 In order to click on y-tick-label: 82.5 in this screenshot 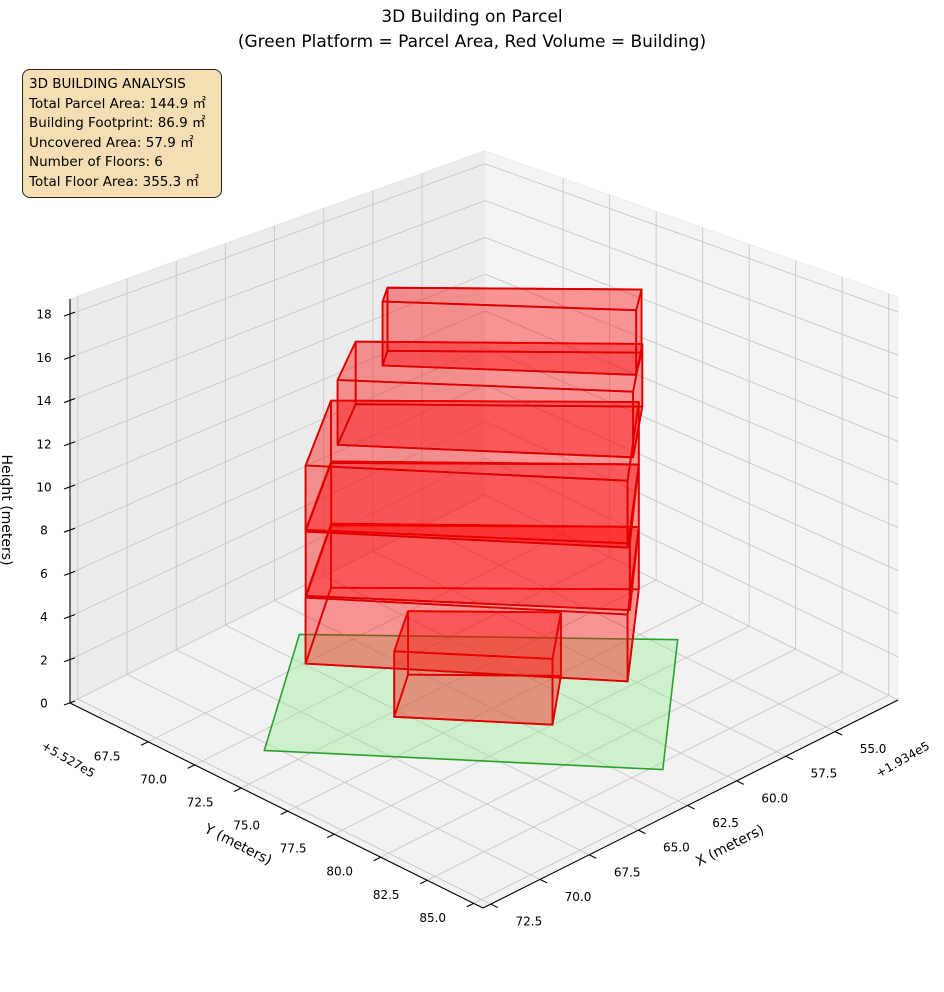, I will do `click(386, 895)`.